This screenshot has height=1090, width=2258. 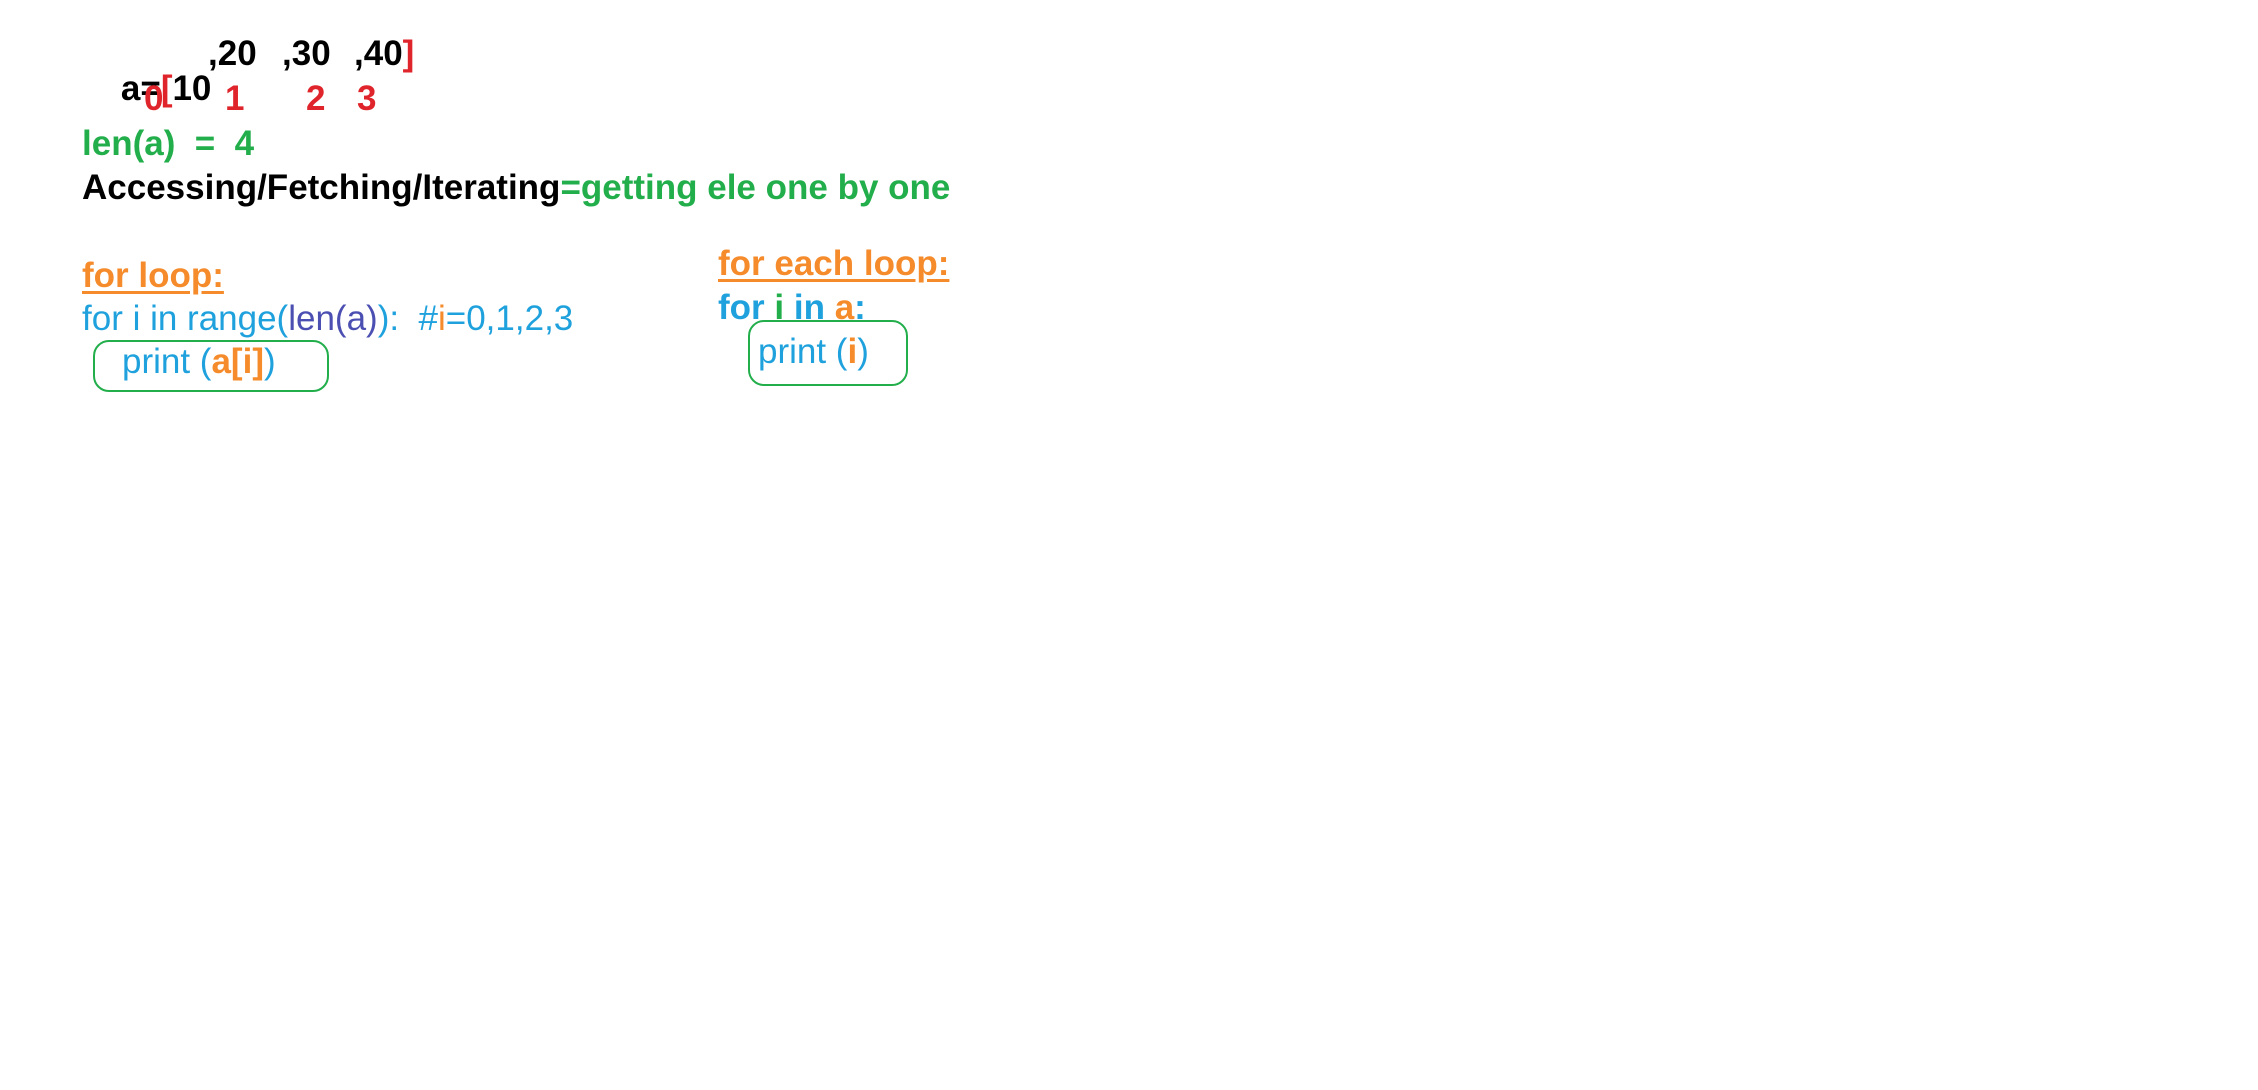 I want to click on for-loop-print: print (a[i]), so click(x=199, y=361).